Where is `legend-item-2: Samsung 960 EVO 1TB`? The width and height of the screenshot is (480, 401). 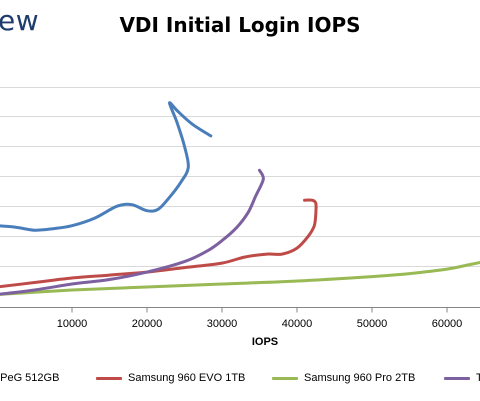
legend-item-2: Samsung 960 EVO 1TB is located at coordinates (170, 378).